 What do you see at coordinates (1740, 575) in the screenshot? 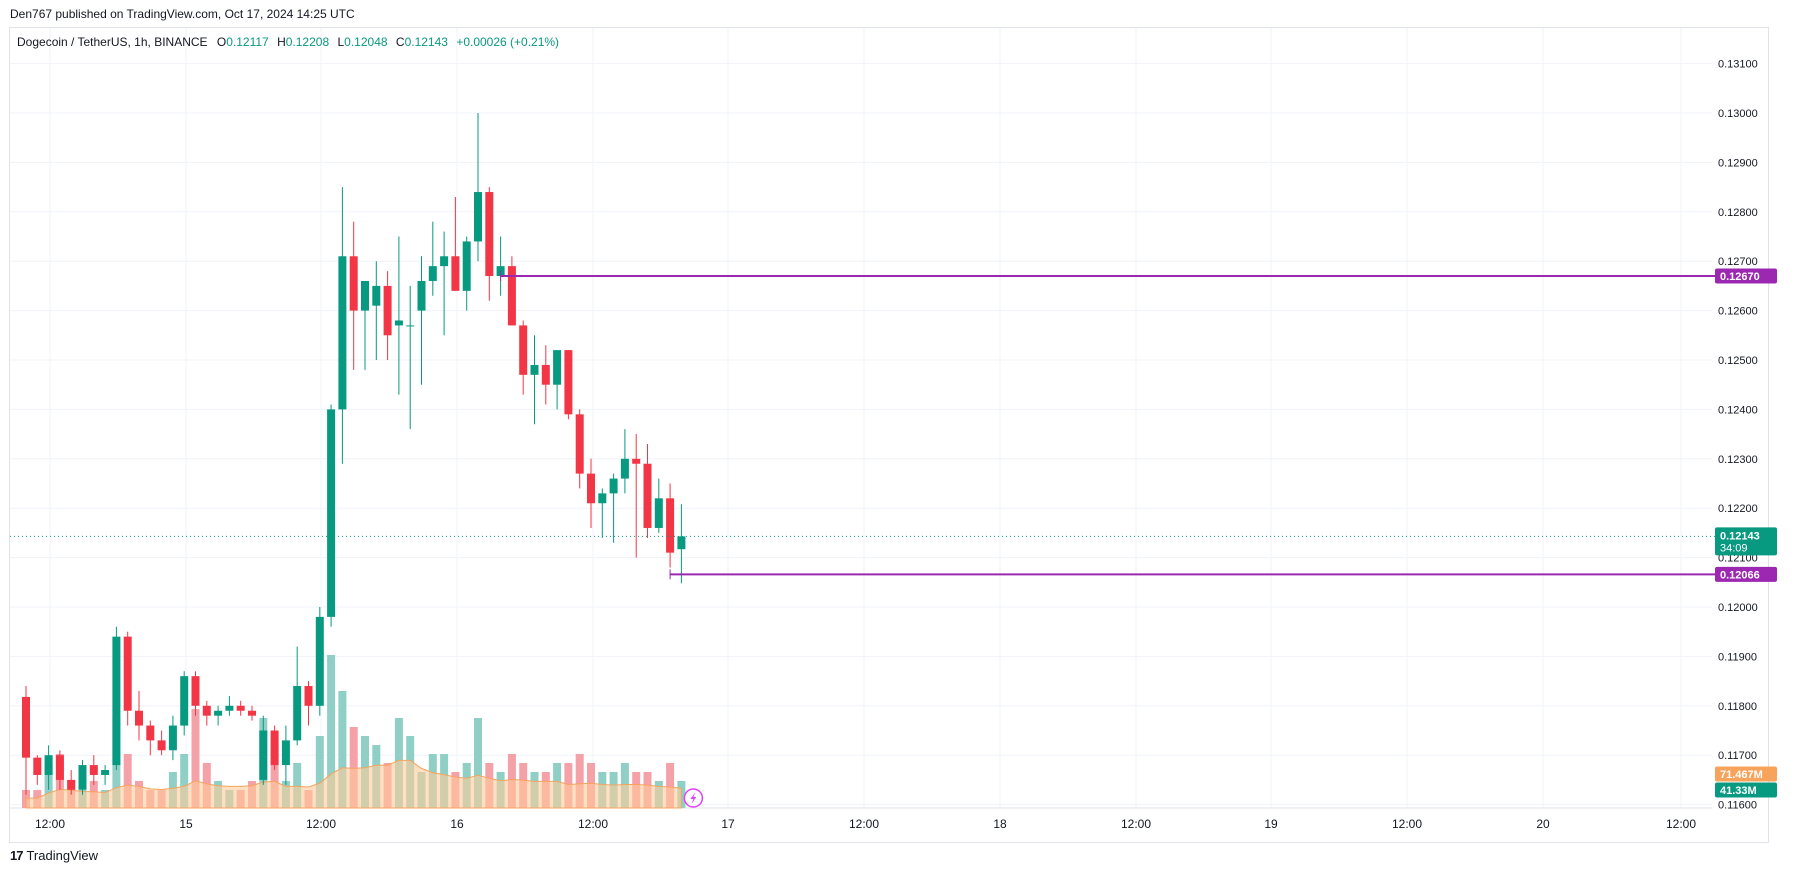
I see `level-low-tag: 0.12066` at bounding box center [1740, 575].